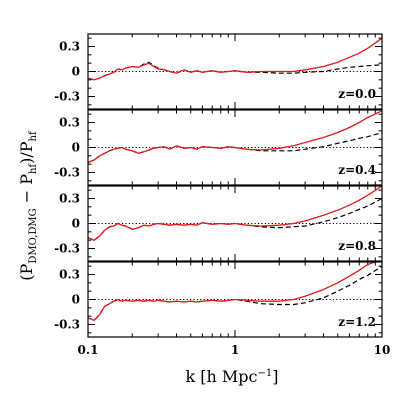 This screenshot has height=420, width=415. I want to click on x-tick-label: 1, so click(235, 350).